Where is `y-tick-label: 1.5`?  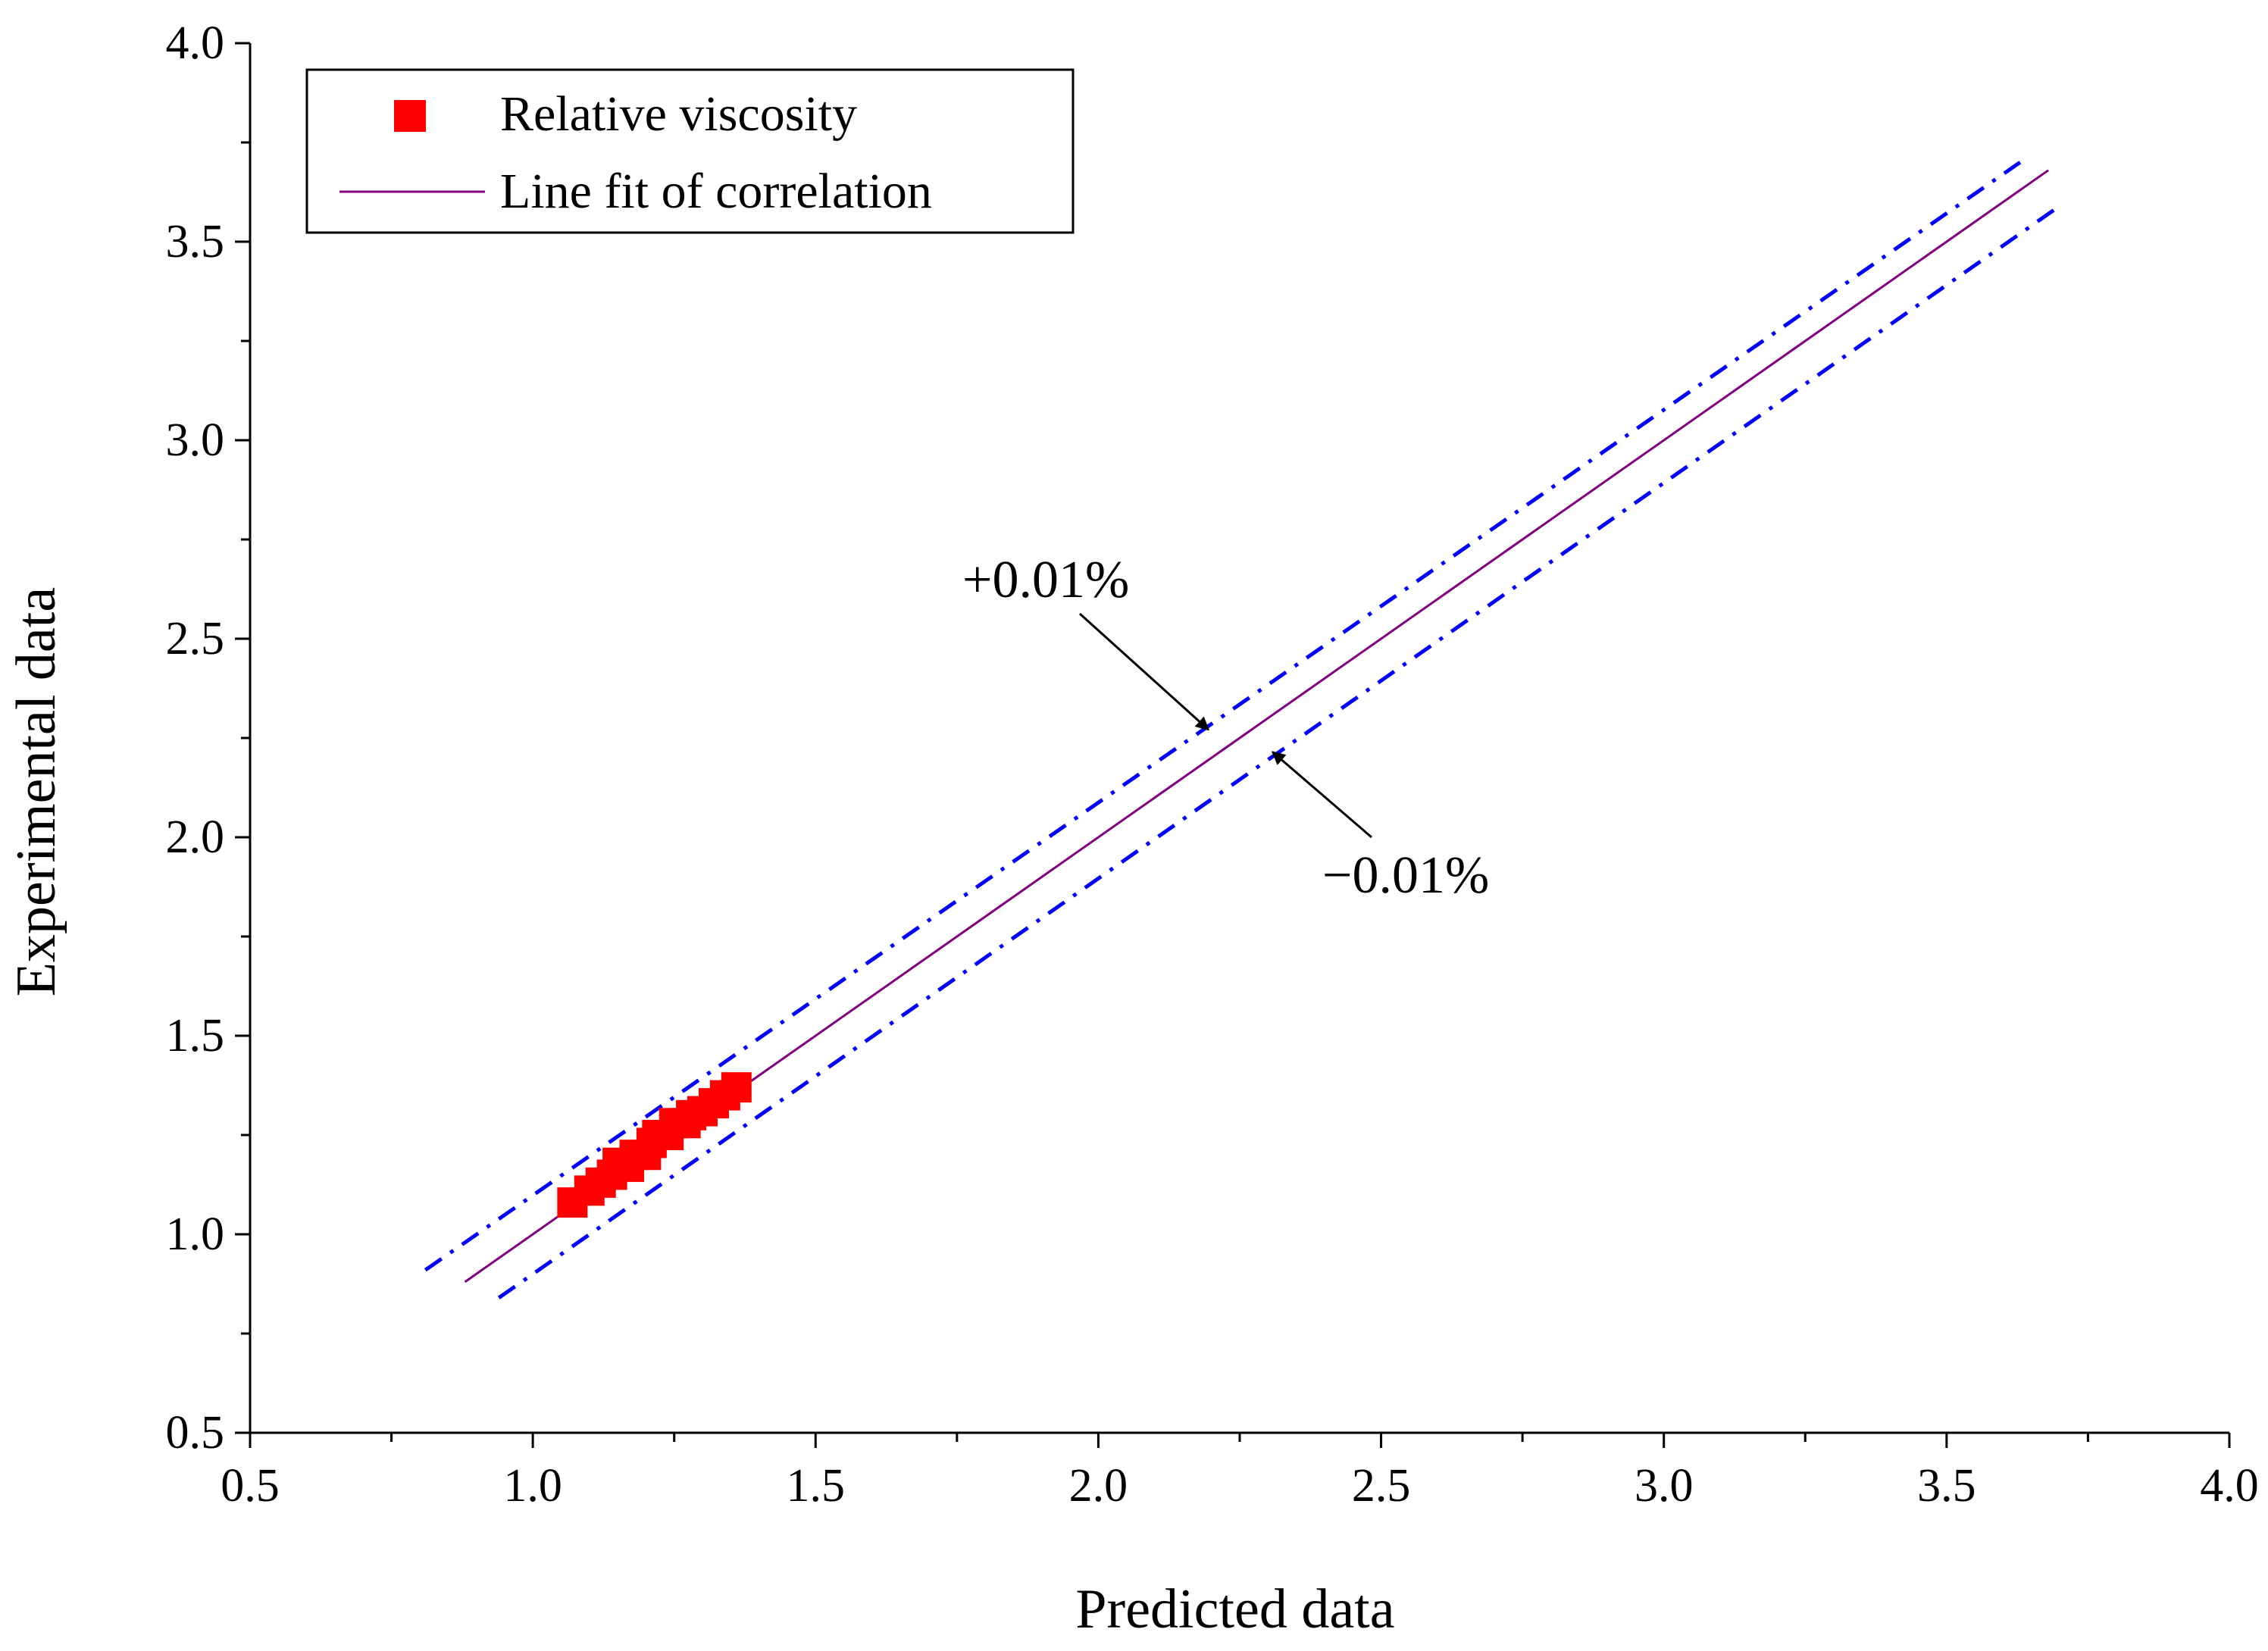
y-tick-label: 1.5 is located at coordinates (195, 1036).